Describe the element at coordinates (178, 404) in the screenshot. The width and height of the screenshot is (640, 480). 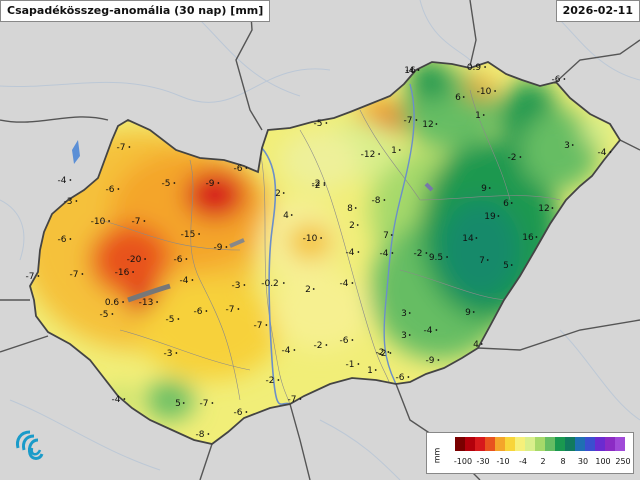
I see `value-label: 5` at that location.